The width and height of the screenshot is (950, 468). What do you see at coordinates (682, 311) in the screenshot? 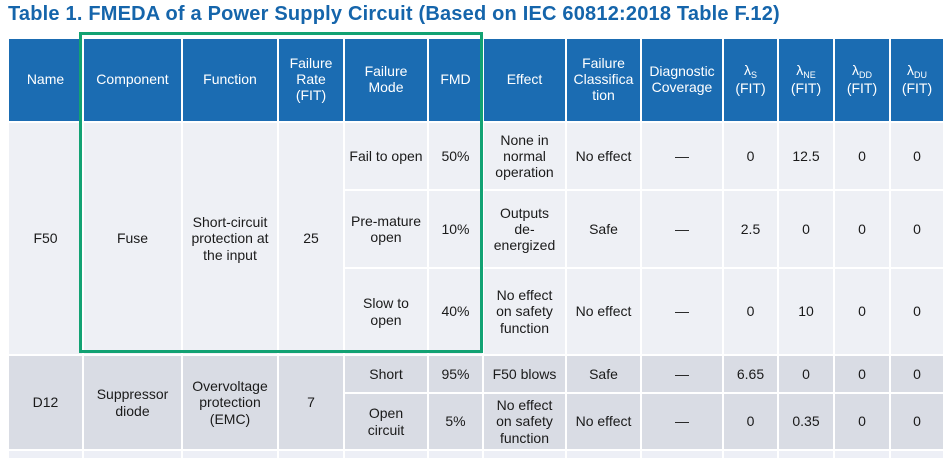
I see `cell-f50-mode-3-diagnostic-coverage: —` at bounding box center [682, 311].